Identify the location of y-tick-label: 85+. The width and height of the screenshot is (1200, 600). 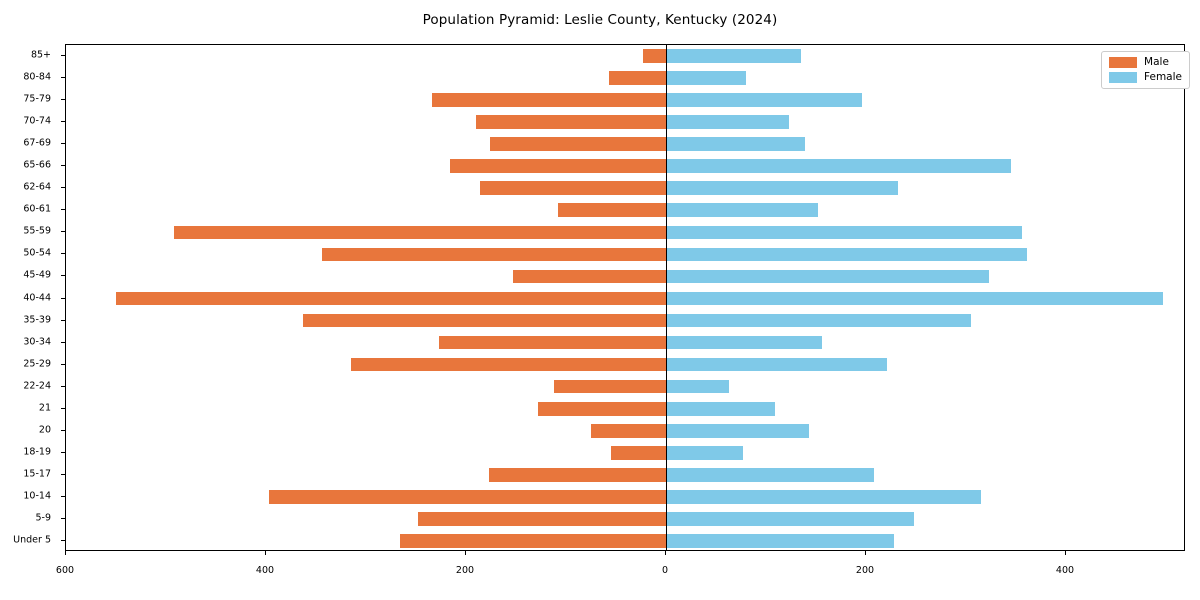
(40, 55).